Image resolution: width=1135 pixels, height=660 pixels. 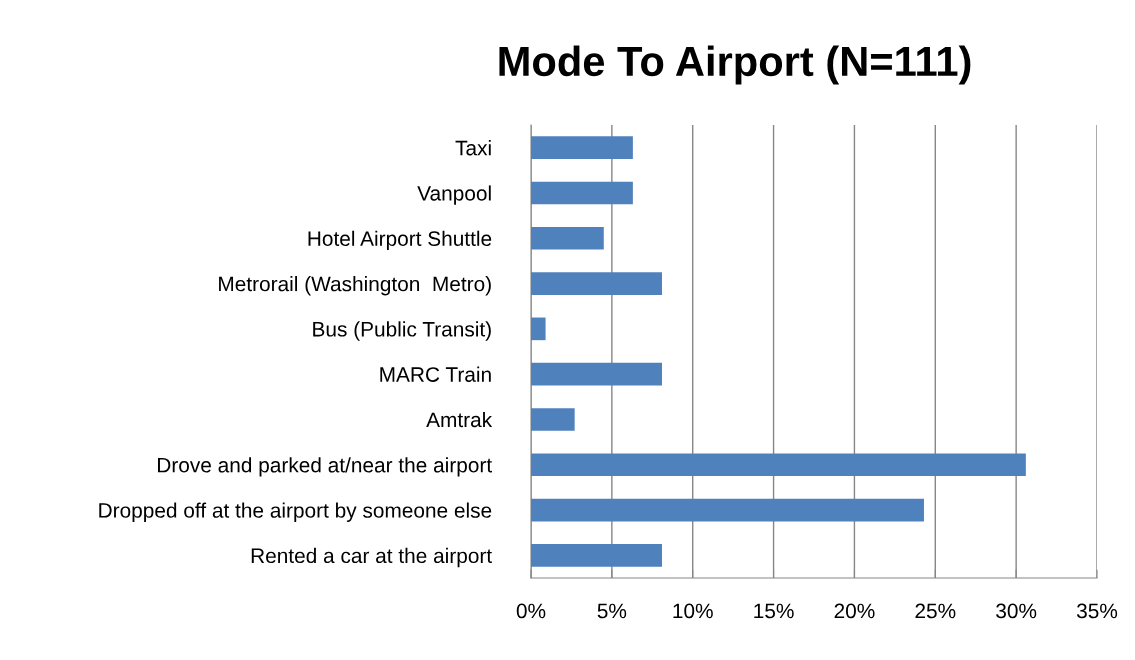 I want to click on y-tick-label: Amtrak, so click(x=459, y=419).